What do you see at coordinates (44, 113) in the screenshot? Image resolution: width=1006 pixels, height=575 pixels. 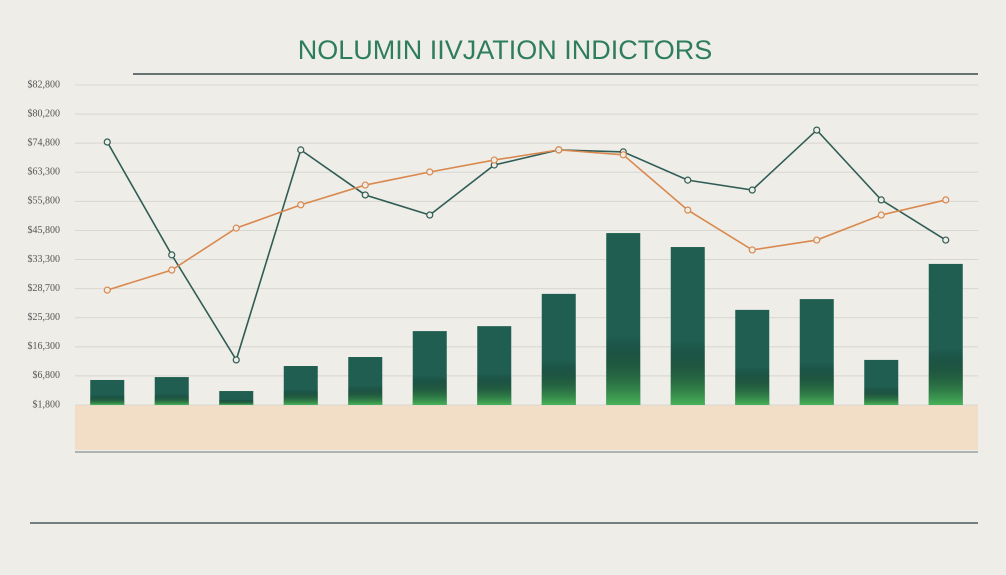 I see `y-tick-label: $80,200` at bounding box center [44, 113].